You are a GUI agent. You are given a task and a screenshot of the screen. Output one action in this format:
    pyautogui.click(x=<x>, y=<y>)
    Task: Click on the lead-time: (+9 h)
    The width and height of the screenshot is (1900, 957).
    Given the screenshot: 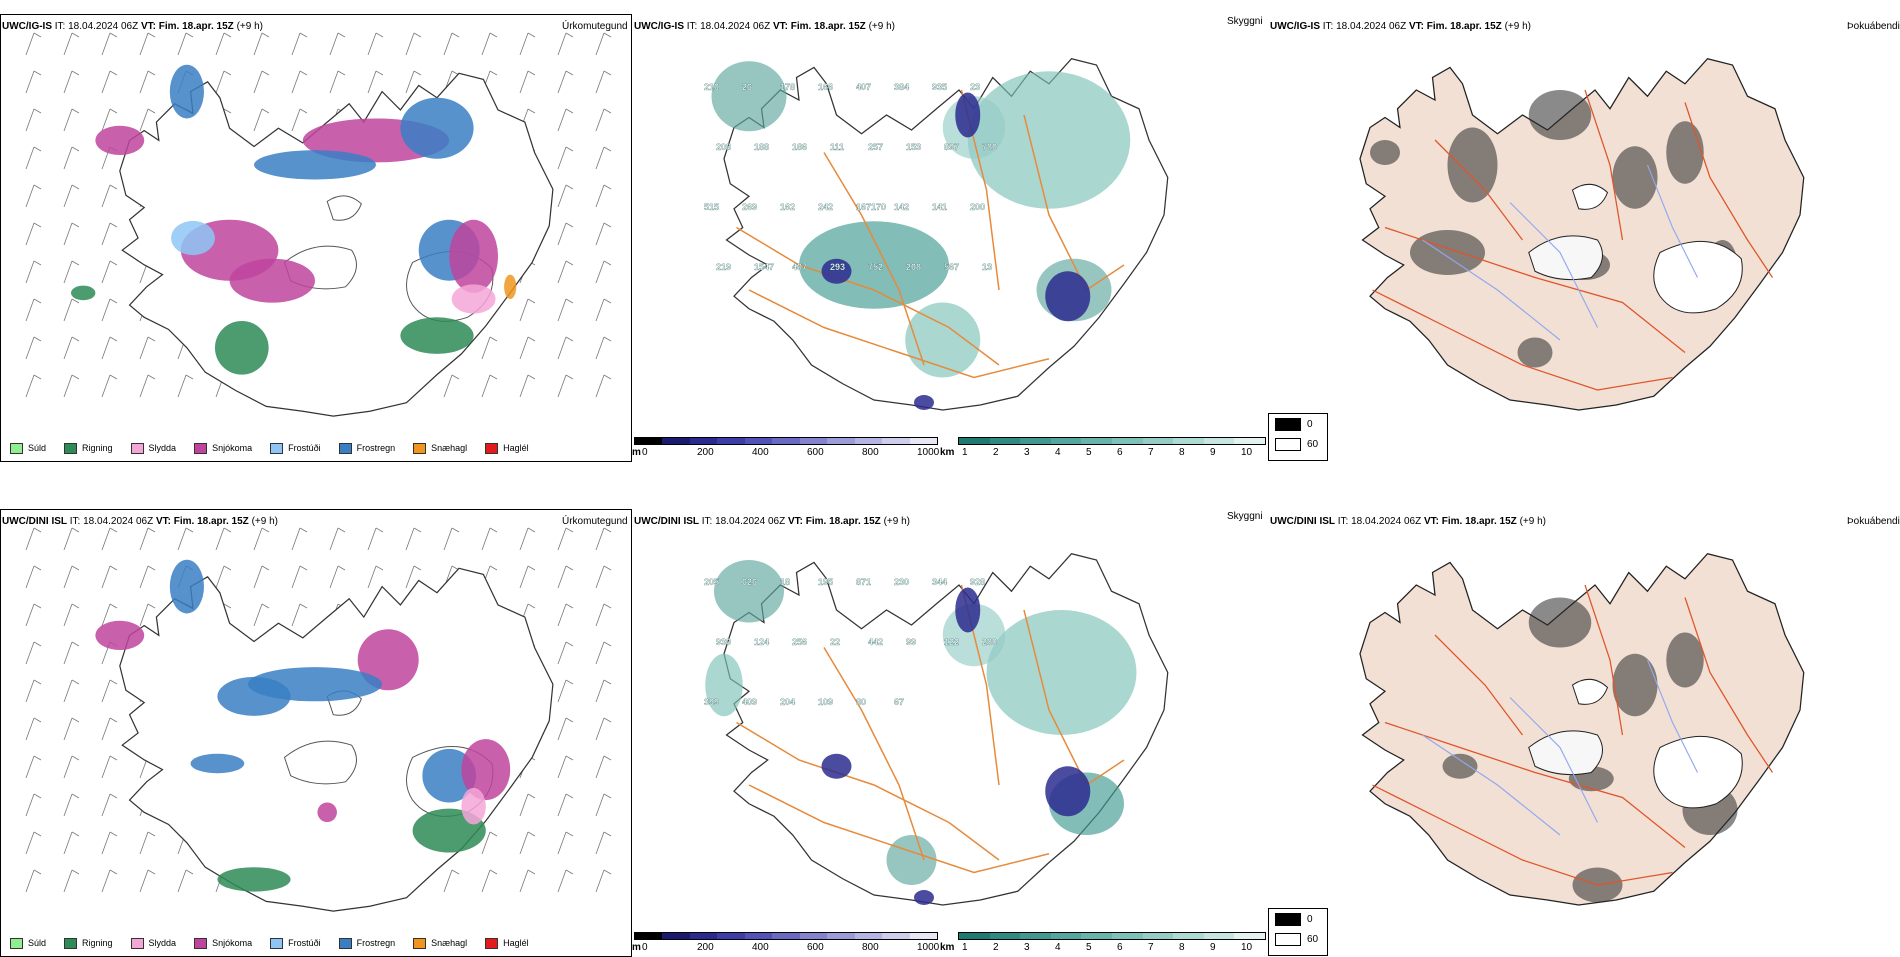 What is the action you would take?
    pyautogui.click(x=1517, y=26)
    